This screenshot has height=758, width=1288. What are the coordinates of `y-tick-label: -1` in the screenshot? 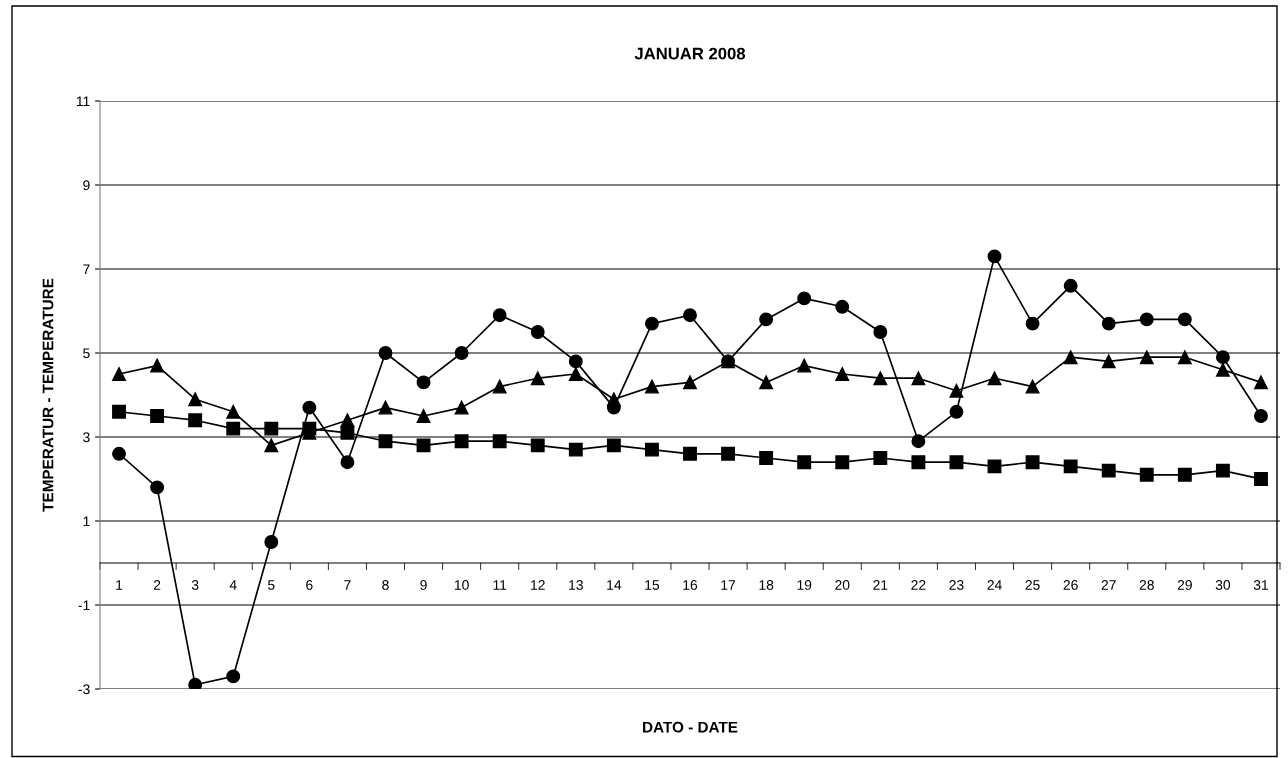 It's located at (84, 605).